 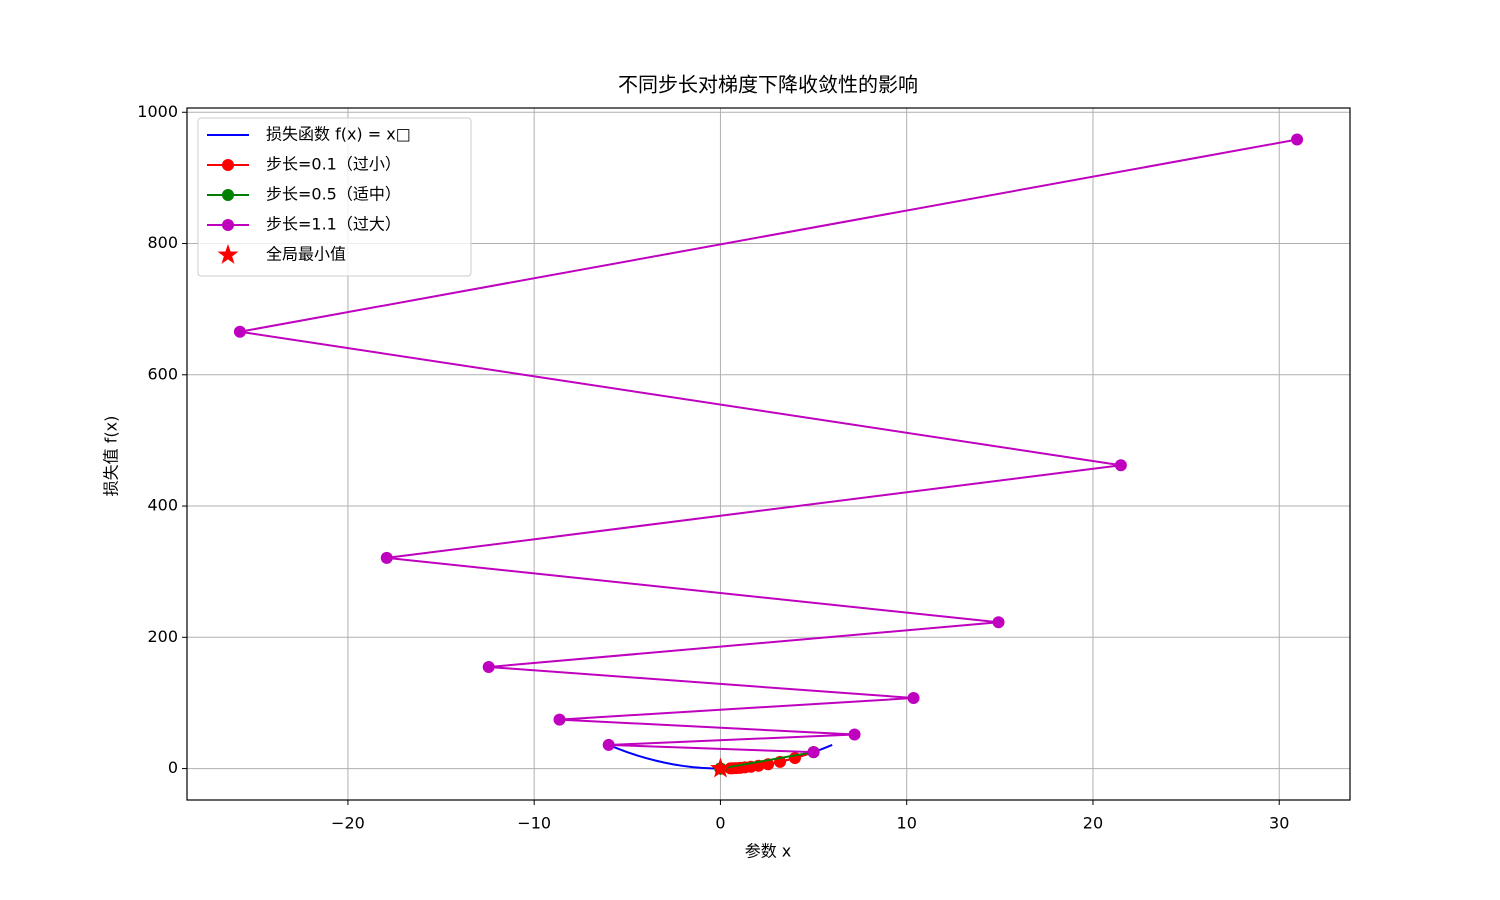 What do you see at coordinates (1093, 823) in the screenshot?
I see `x-tick-label: 20` at bounding box center [1093, 823].